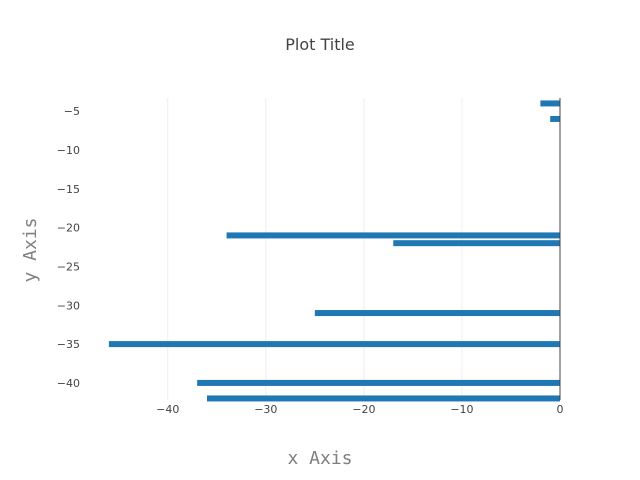 The image size is (640, 480). What do you see at coordinates (68, 228) in the screenshot?
I see `y-tick-label: −20` at bounding box center [68, 228].